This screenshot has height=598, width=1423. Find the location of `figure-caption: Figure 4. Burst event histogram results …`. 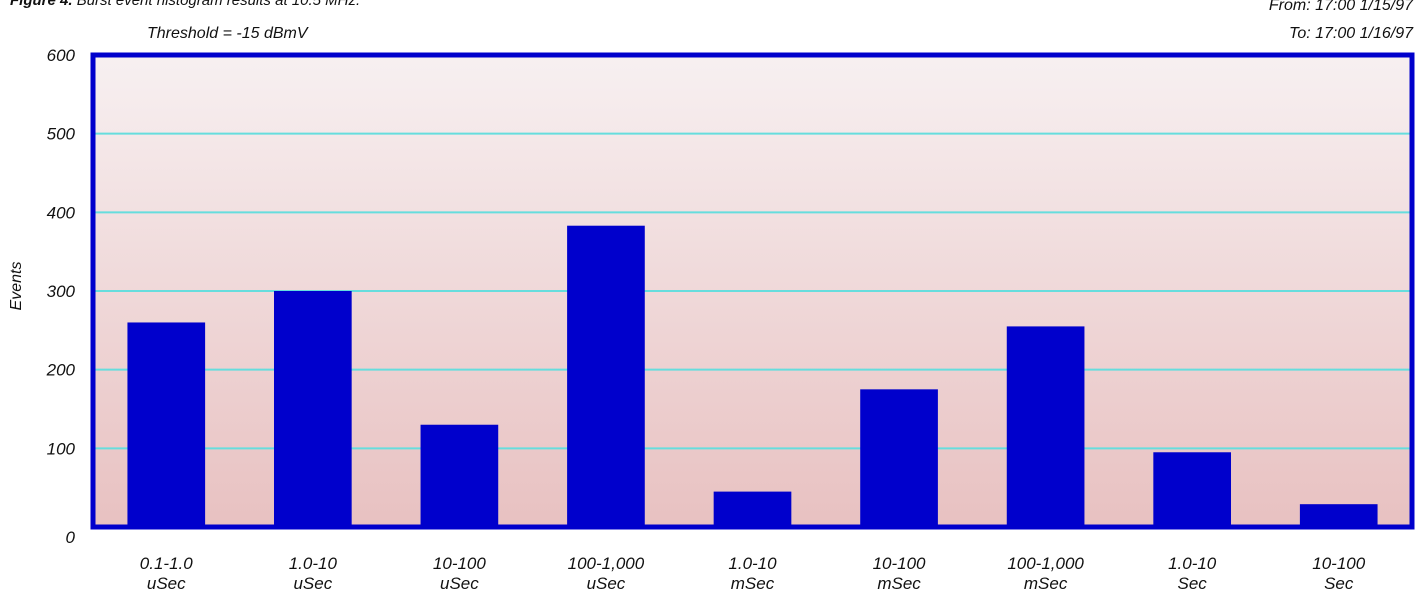

figure-caption: Figure 4. Burst event histogram results … is located at coordinates (185, 4).